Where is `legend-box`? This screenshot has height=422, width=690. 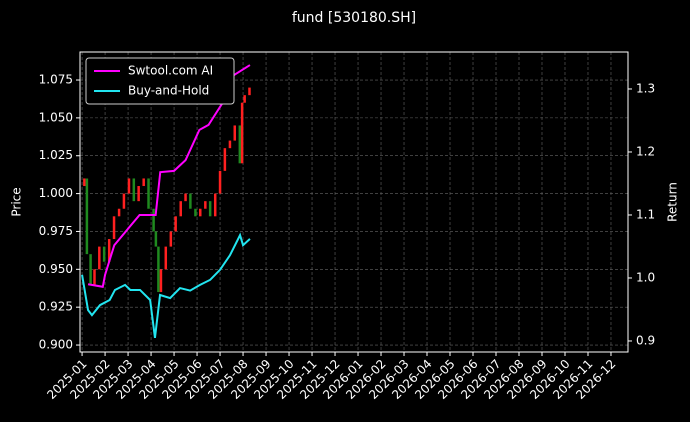
legend-box is located at coordinates (160, 81).